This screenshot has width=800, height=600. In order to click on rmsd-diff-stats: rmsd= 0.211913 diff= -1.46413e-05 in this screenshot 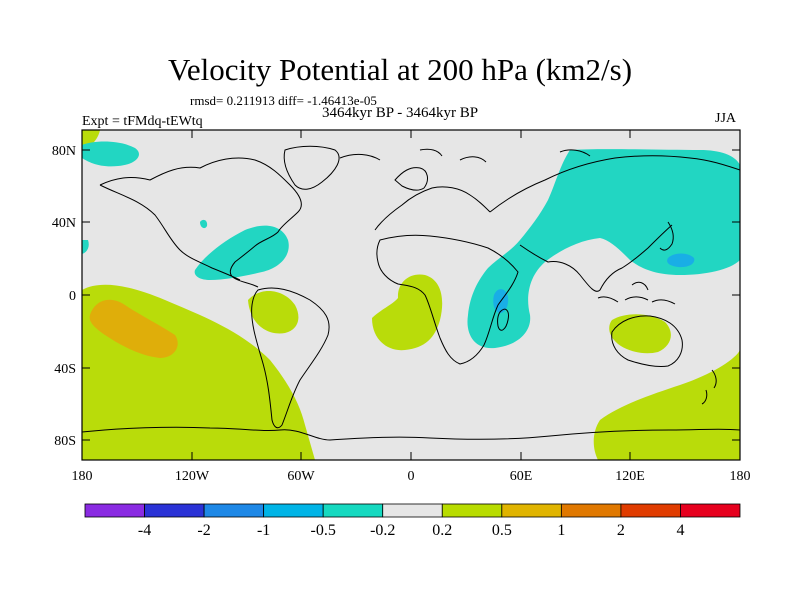, I will do `click(283, 100)`.